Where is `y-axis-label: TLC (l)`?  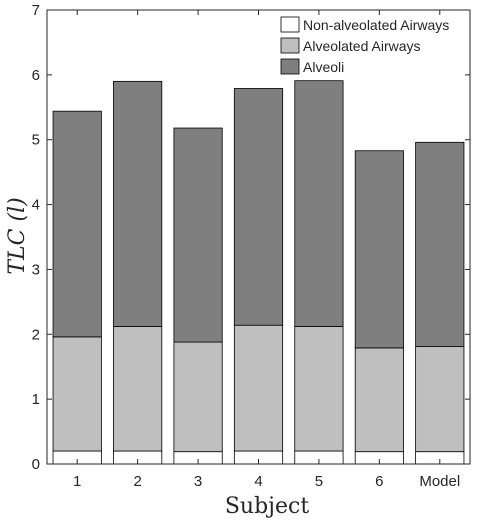
y-axis-label: TLC (l) is located at coordinates (17, 235).